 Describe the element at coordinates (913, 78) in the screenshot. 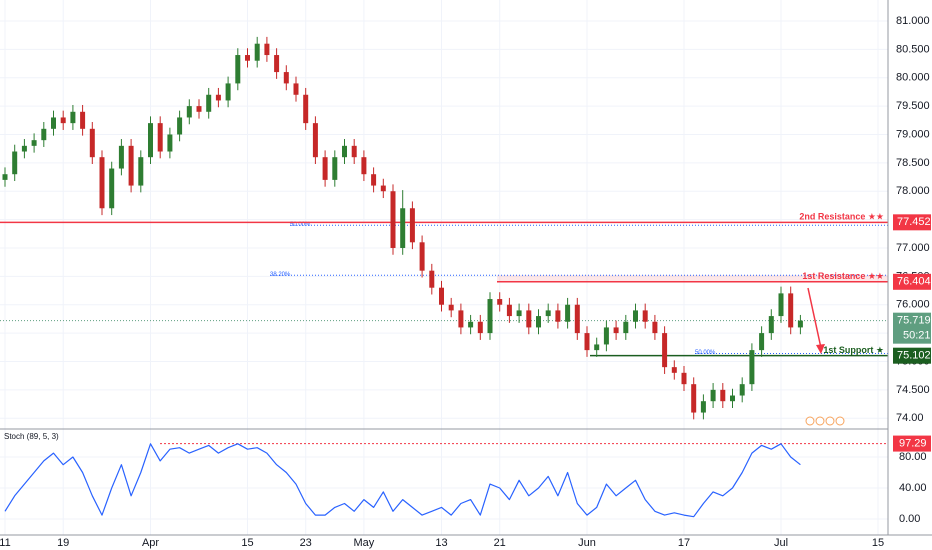

I see `y-tick-label: 80.000` at that location.